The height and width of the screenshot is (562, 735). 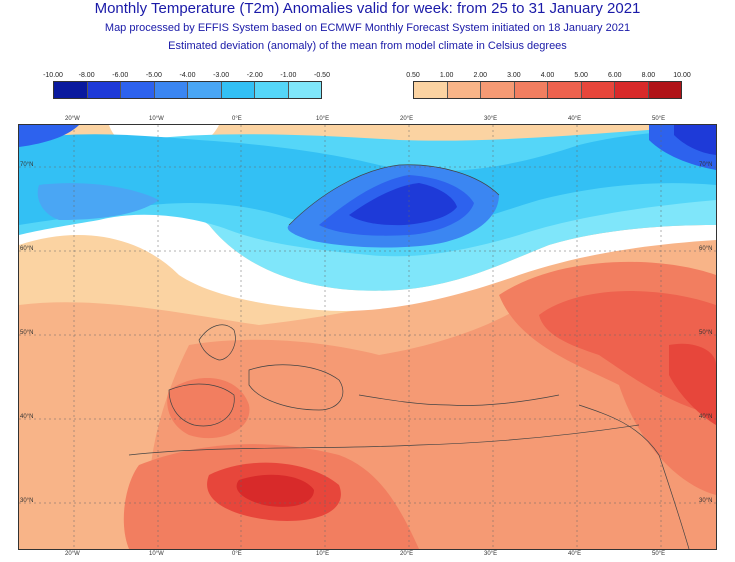 I want to click on legend-warm-bar, so click(x=547, y=90).